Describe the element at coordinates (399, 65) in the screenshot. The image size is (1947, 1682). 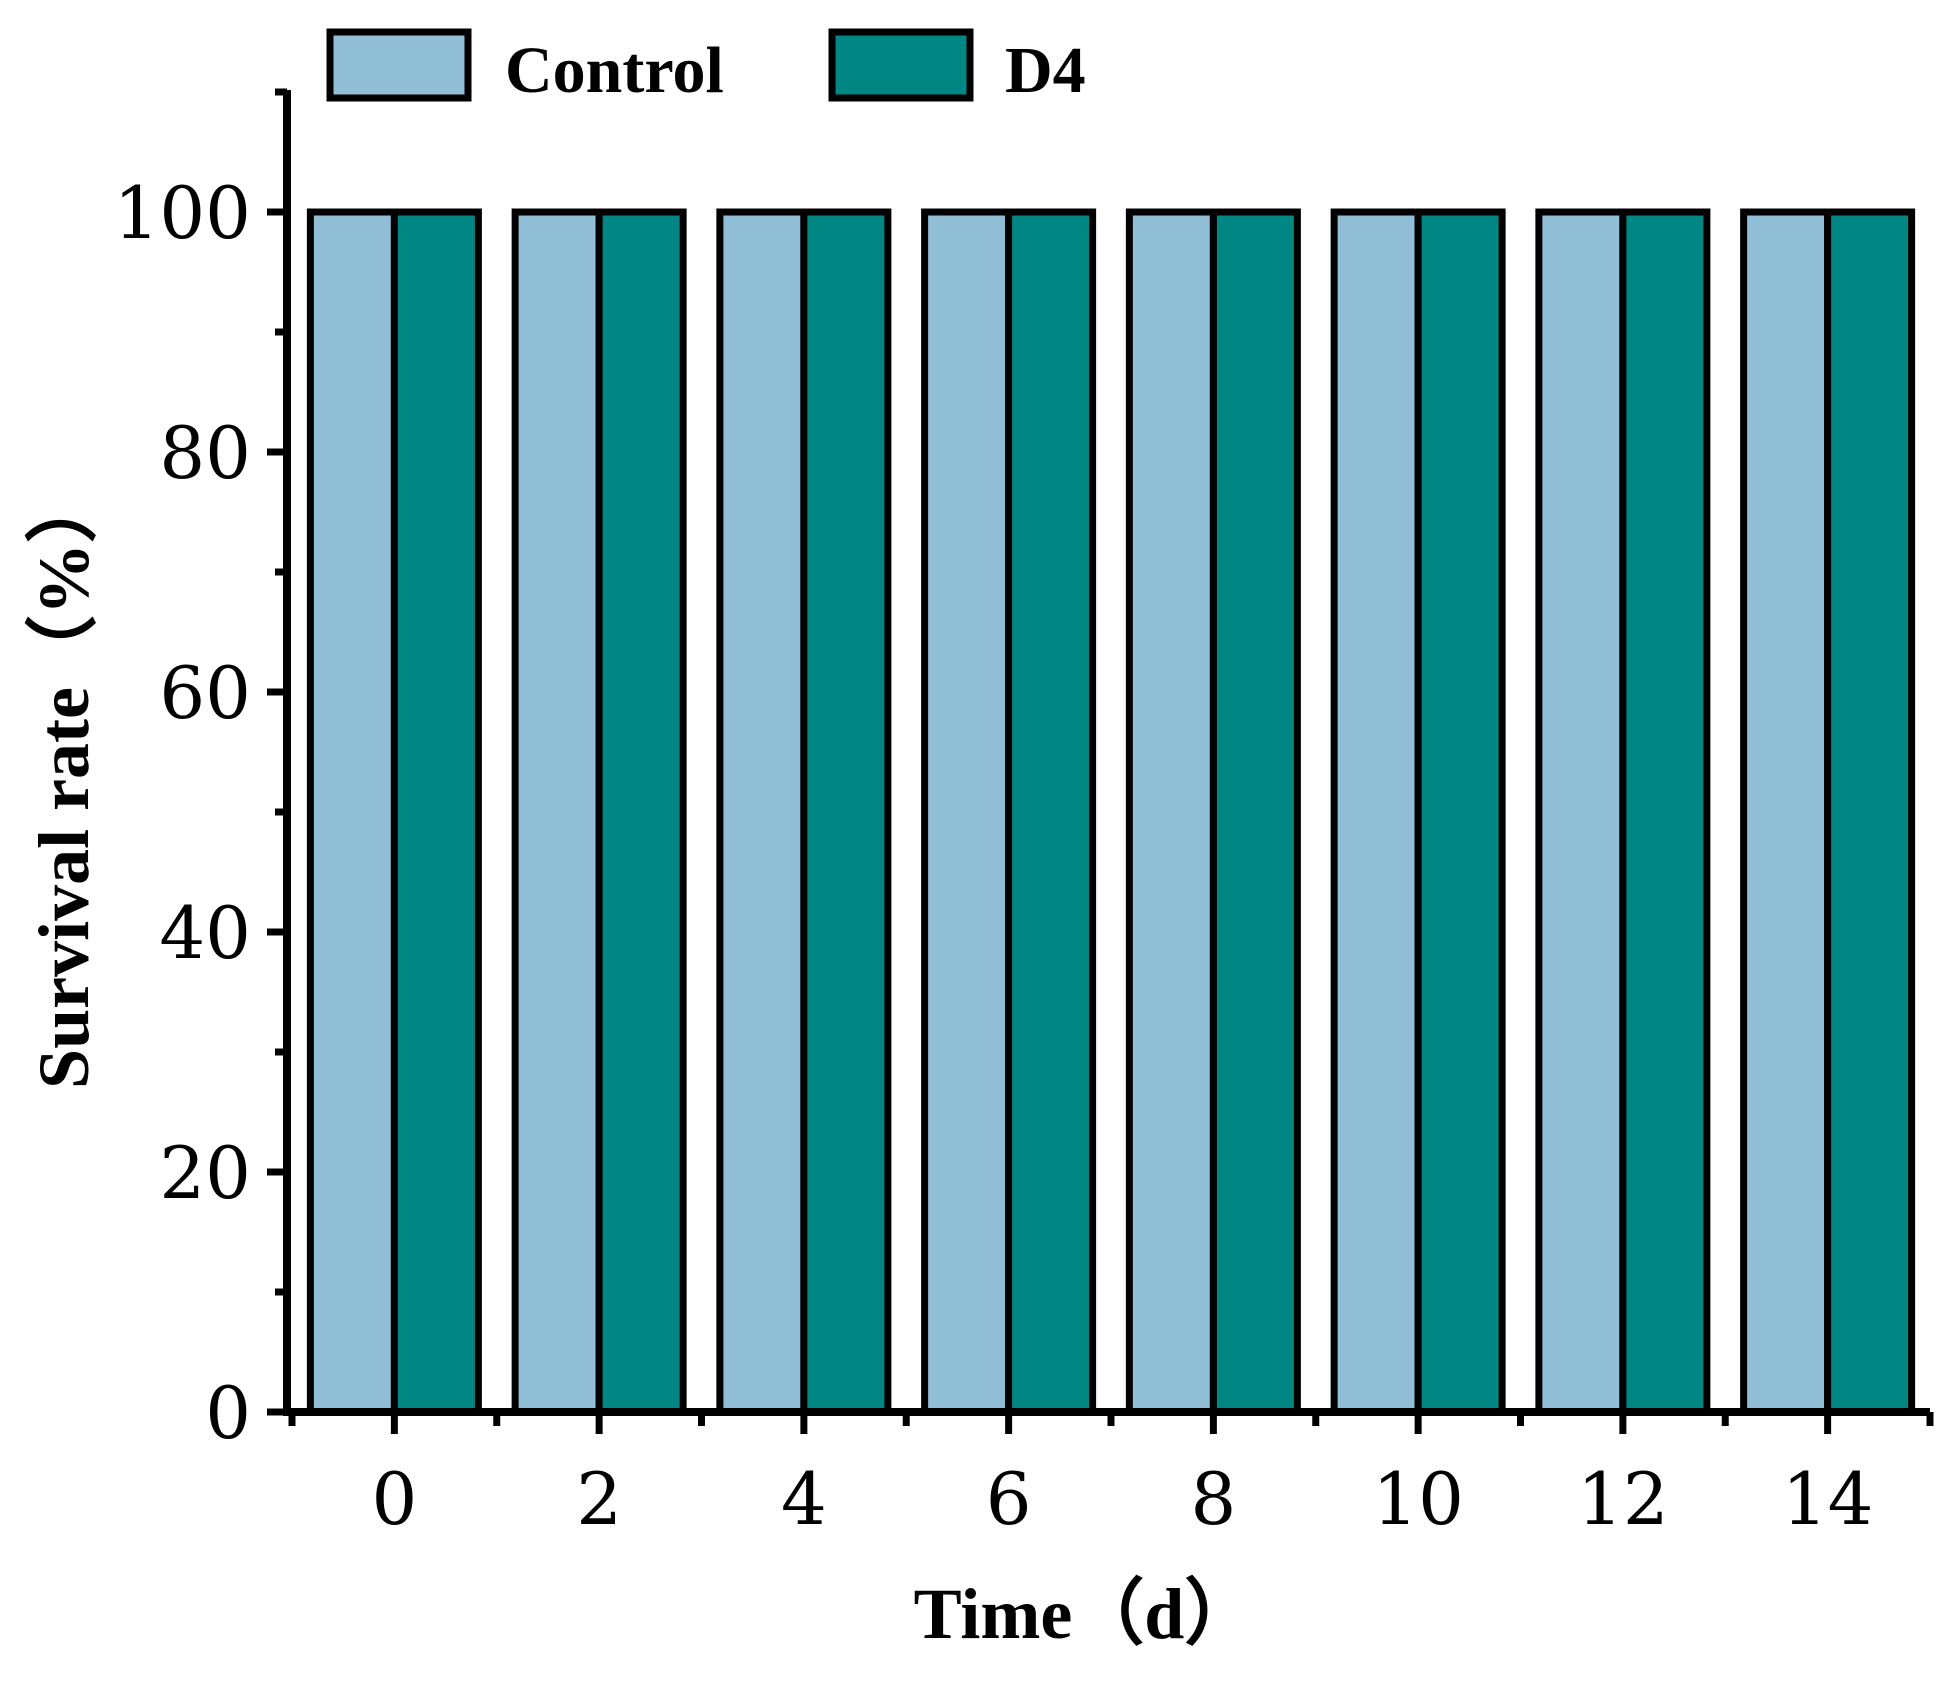
I see `legend-swatch-control` at that location.